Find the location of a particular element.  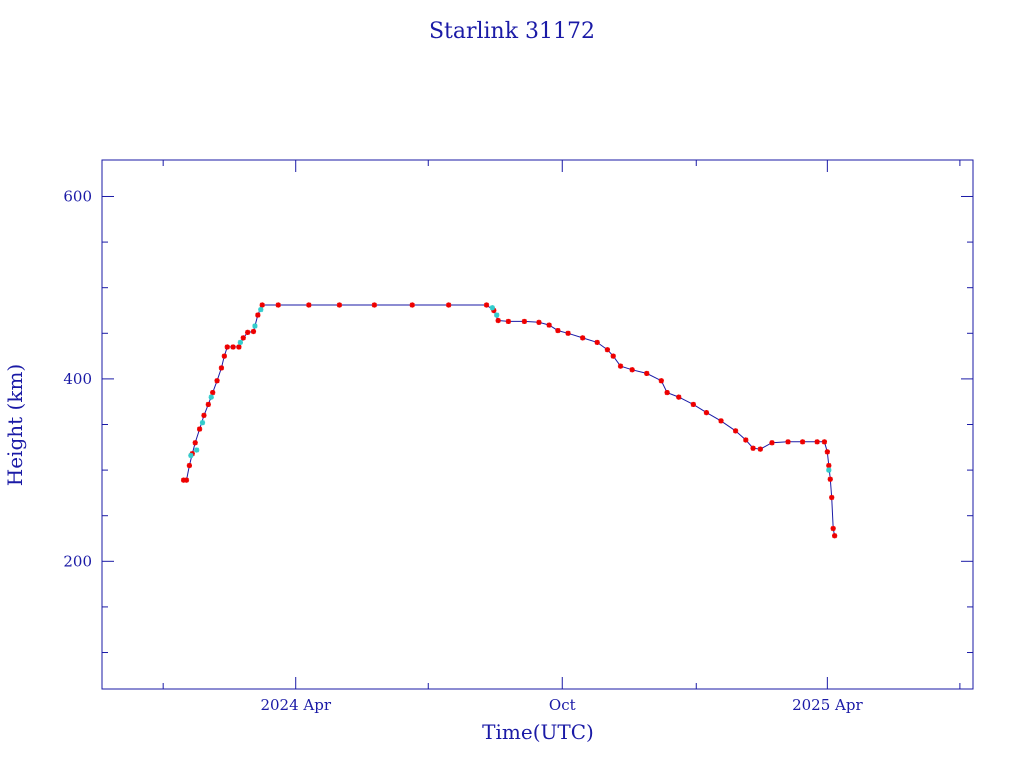

y-tick-label: 400 is located at coordinates (77, 379).